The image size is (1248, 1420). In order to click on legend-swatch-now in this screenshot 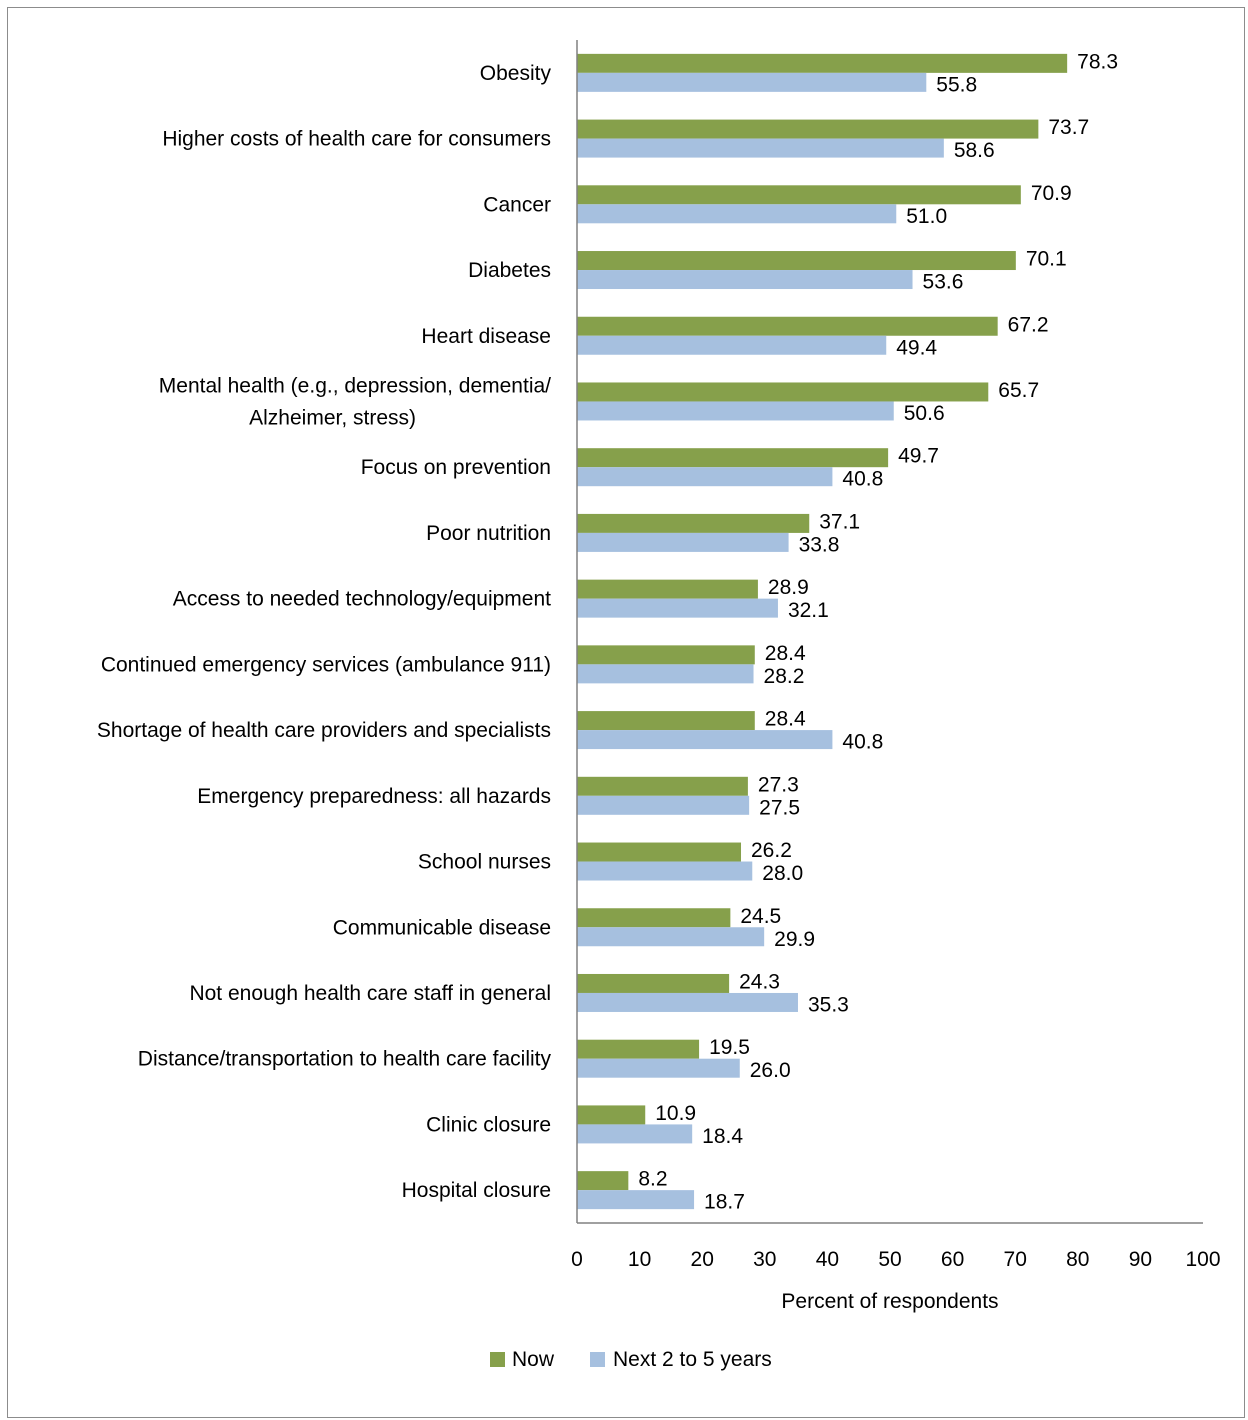, I will do `click(497, 1359)`.